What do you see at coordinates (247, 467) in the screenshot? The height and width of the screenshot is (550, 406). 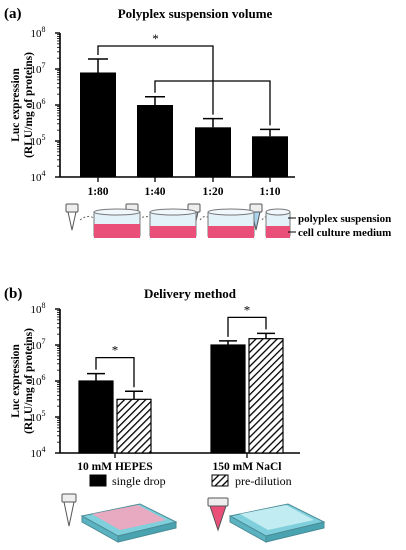 I see `x-tick-label: 150 mM NaCl` at bounding box center [247, 467].